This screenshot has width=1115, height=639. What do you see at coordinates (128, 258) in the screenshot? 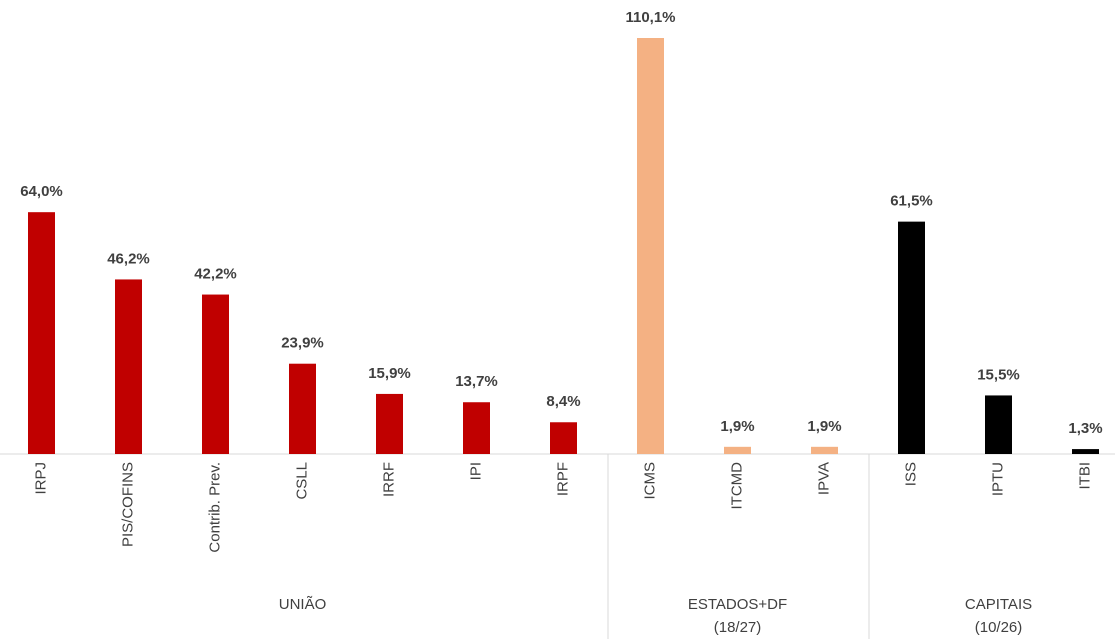
I see `value-label: 46,2%` at bounding box center [128, 258].